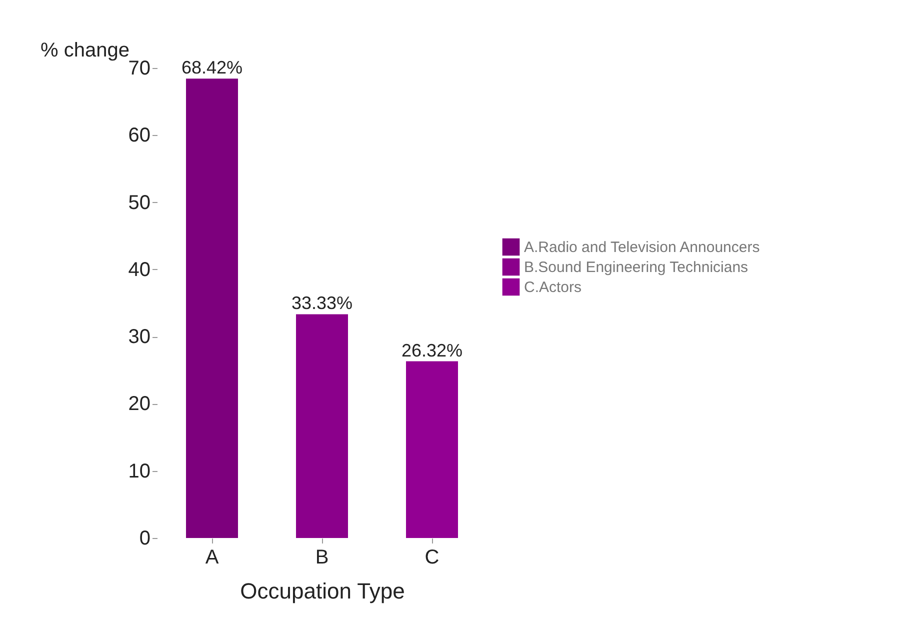 This screenshot has width=901, height=617. I want to click on x-axis-title: Occupation Type, so click(322, 591).